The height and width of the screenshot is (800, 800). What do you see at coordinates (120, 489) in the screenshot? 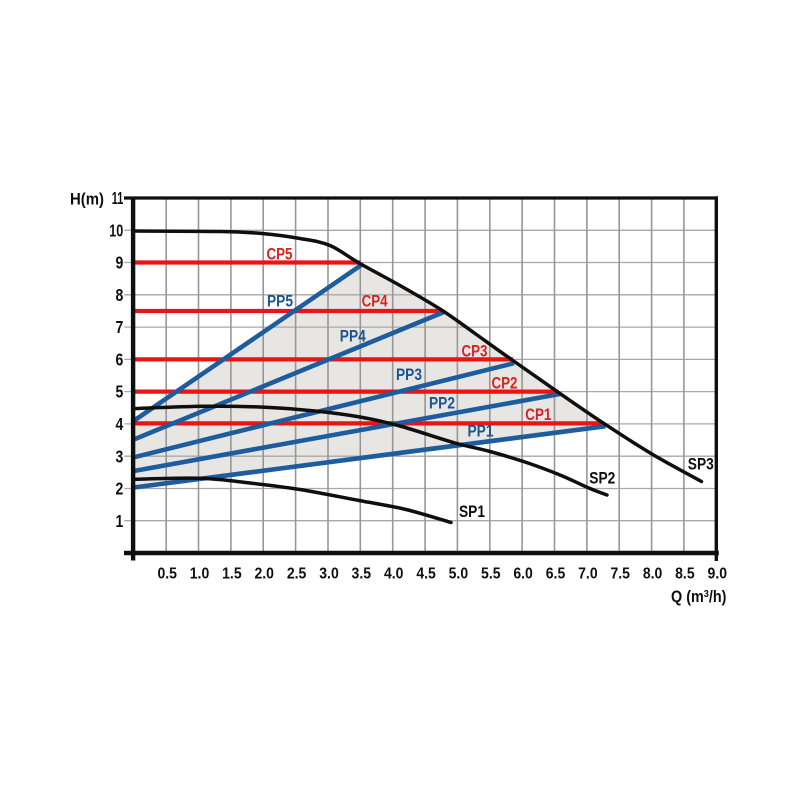
I see `svg-text: 2` at bounding box center [120, 489].